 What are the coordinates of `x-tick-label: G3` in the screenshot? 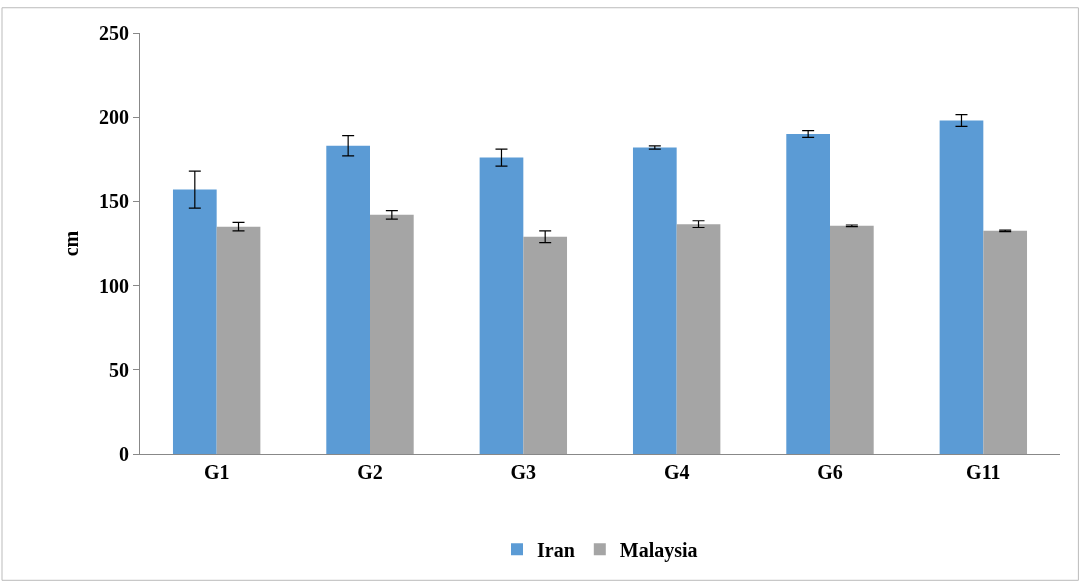 It's located at (523, 472).